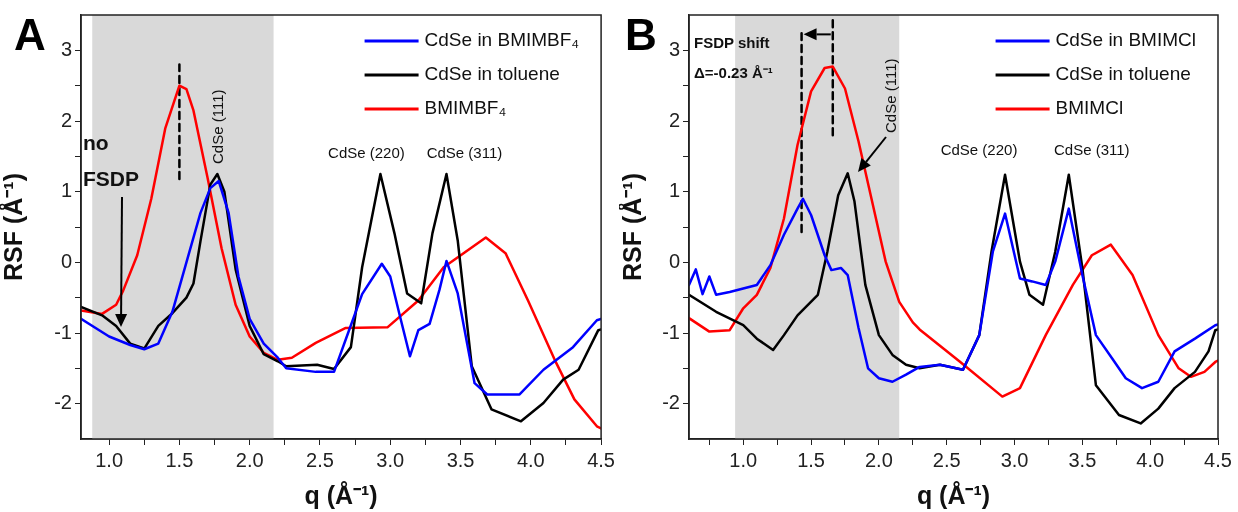 The width and height of the screenshot is (1238, 512). What do you see at coordinates (30, 34) in the screenshot?
I see `chart-title: A` at bounding box center [30, 34].